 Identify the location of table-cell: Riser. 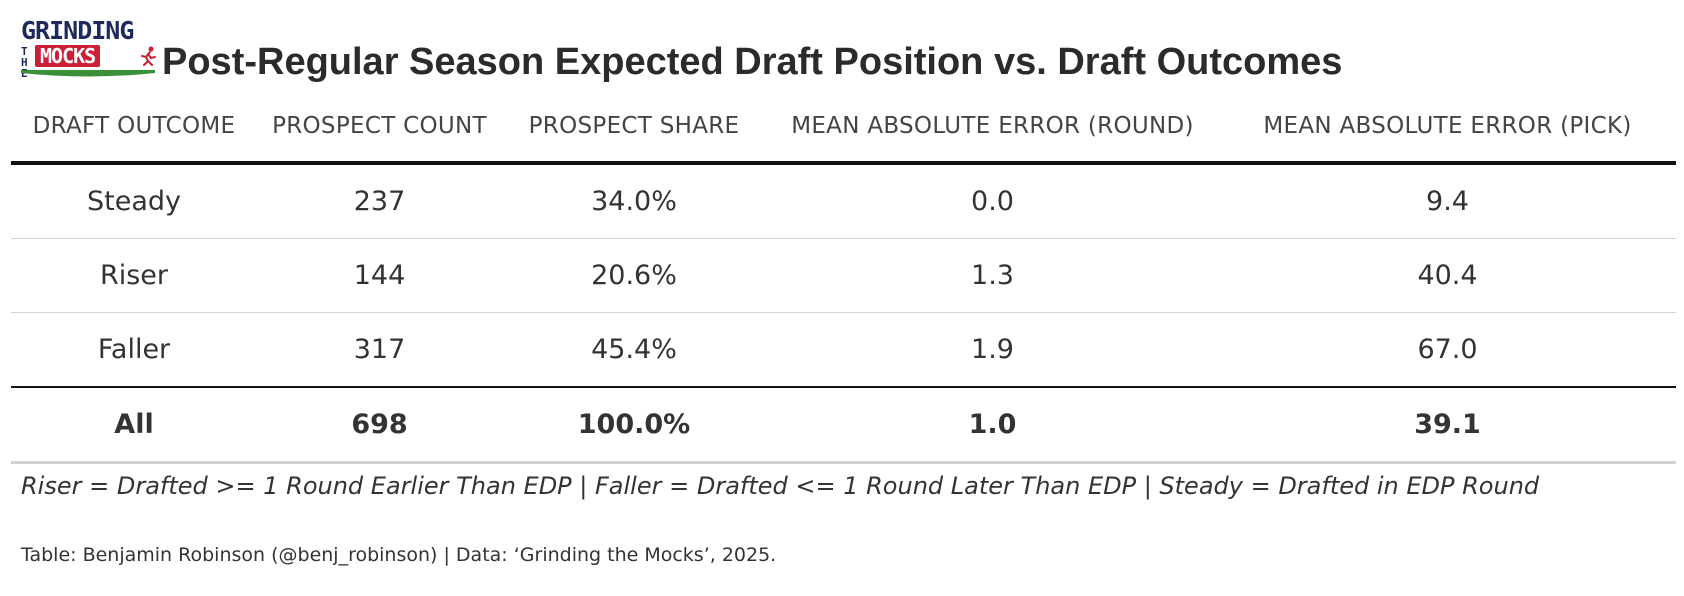
(134, 275).